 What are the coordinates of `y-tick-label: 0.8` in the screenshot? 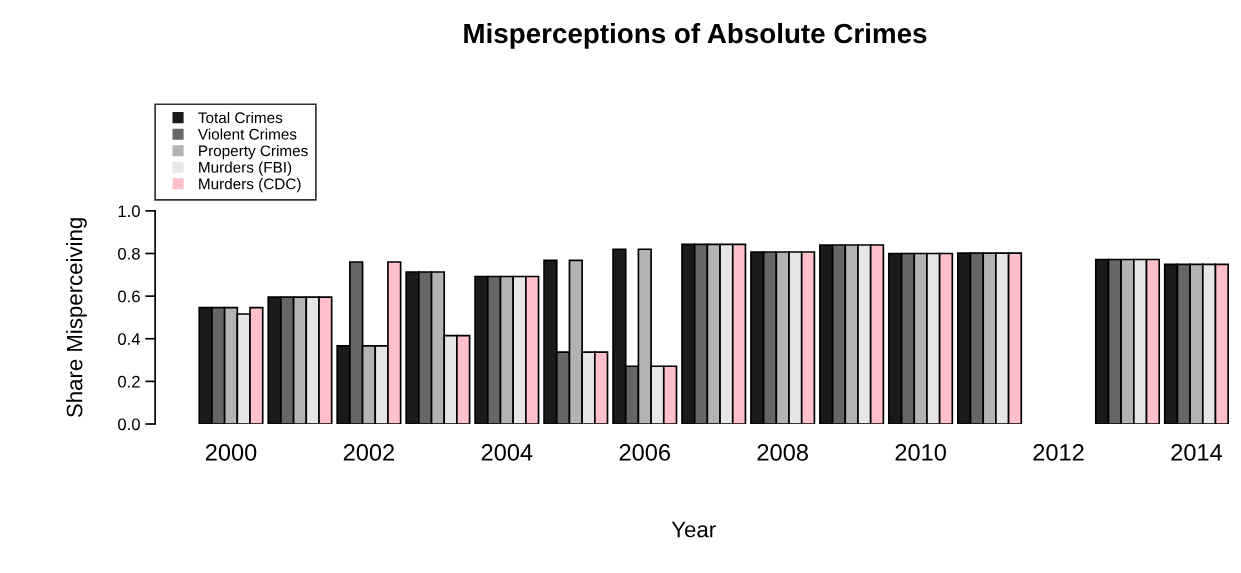 It's located at (129, 253).